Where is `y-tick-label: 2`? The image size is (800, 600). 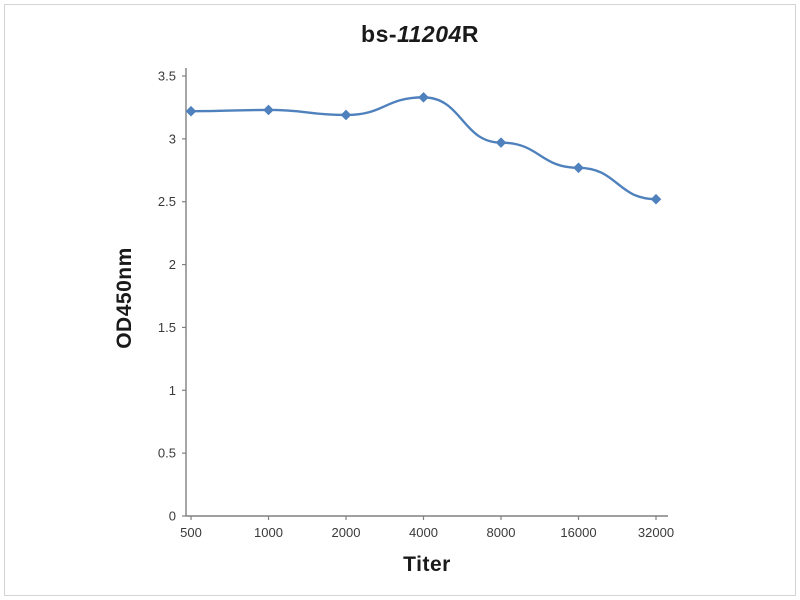 y-tick-label: 2 is located at coordinates (172, 264).